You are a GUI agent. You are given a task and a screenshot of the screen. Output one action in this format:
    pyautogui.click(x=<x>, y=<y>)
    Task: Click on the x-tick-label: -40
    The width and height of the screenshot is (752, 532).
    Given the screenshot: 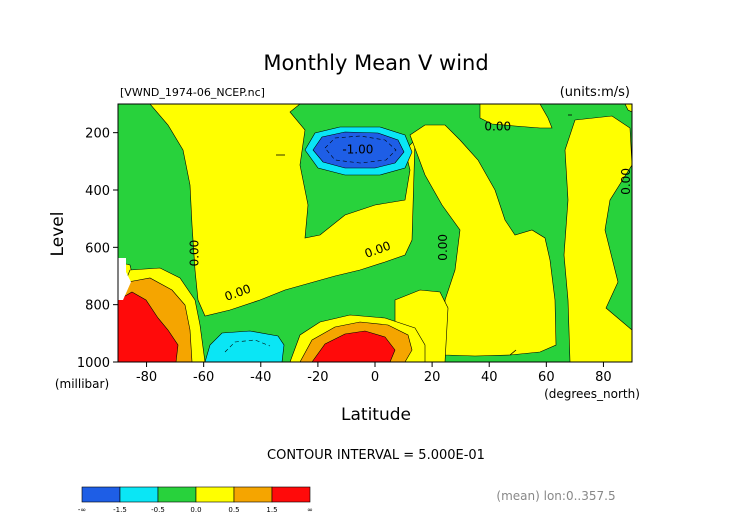 What is the action you would take?
    pyautogui.click(x=260, y=377)
    